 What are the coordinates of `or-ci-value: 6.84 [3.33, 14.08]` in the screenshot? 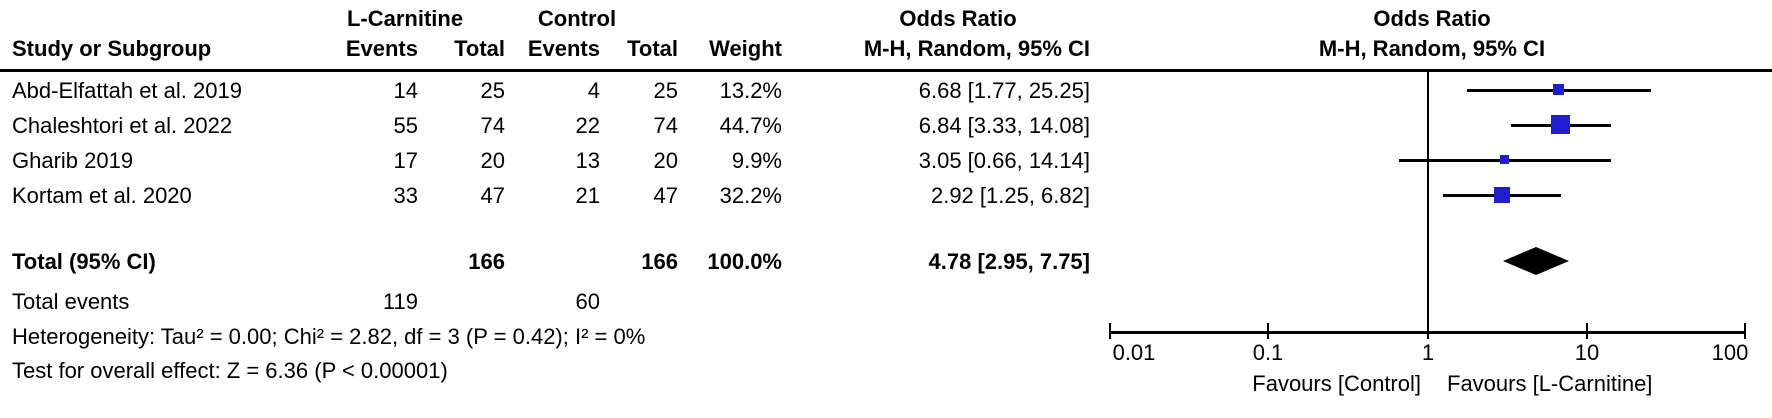 It's located at (1004, 125).